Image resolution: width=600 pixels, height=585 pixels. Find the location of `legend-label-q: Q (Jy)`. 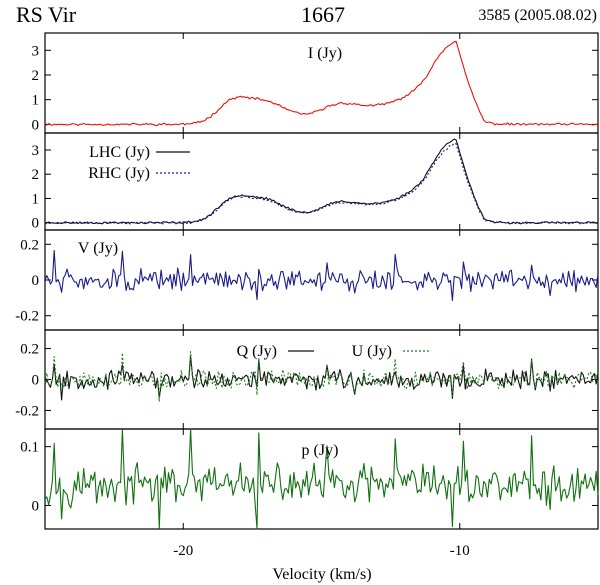

legend-label-q: Q (Jy) is located at coordinates (257, 351).